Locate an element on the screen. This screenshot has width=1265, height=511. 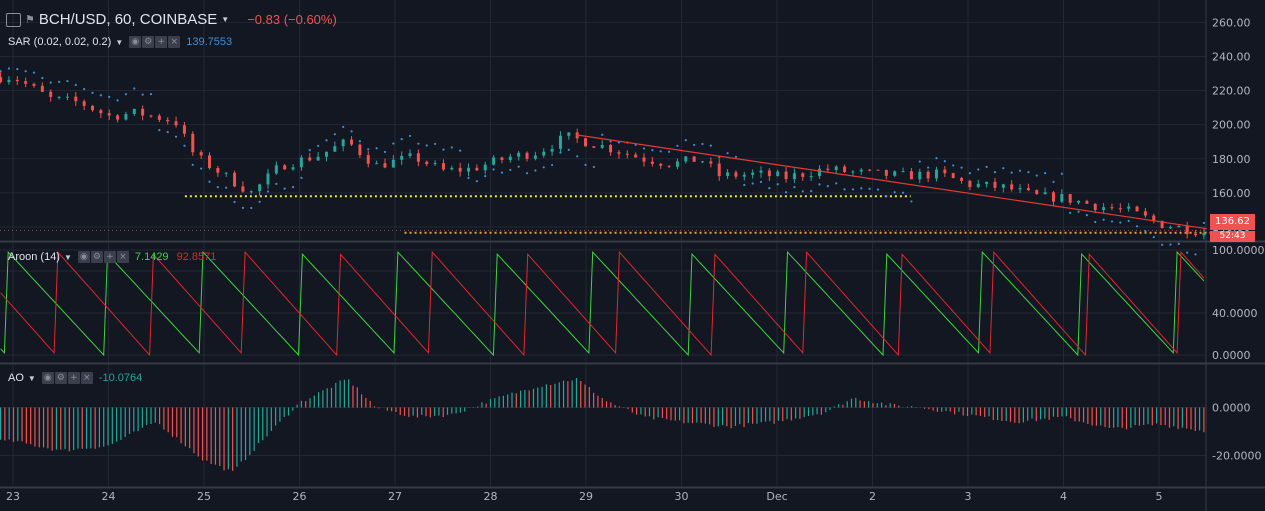
sar-value: 139.7553 is located at coordinates (209, 42).